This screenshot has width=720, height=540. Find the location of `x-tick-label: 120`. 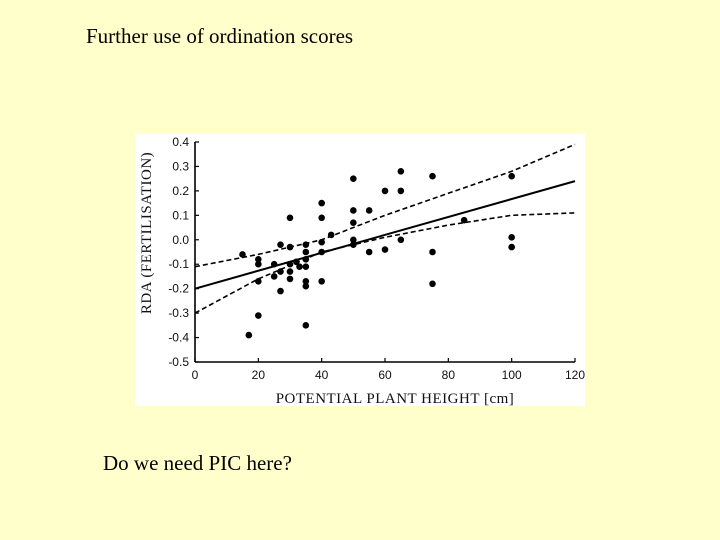

x-tick-label: 120 is located at coordinates (575, 375).